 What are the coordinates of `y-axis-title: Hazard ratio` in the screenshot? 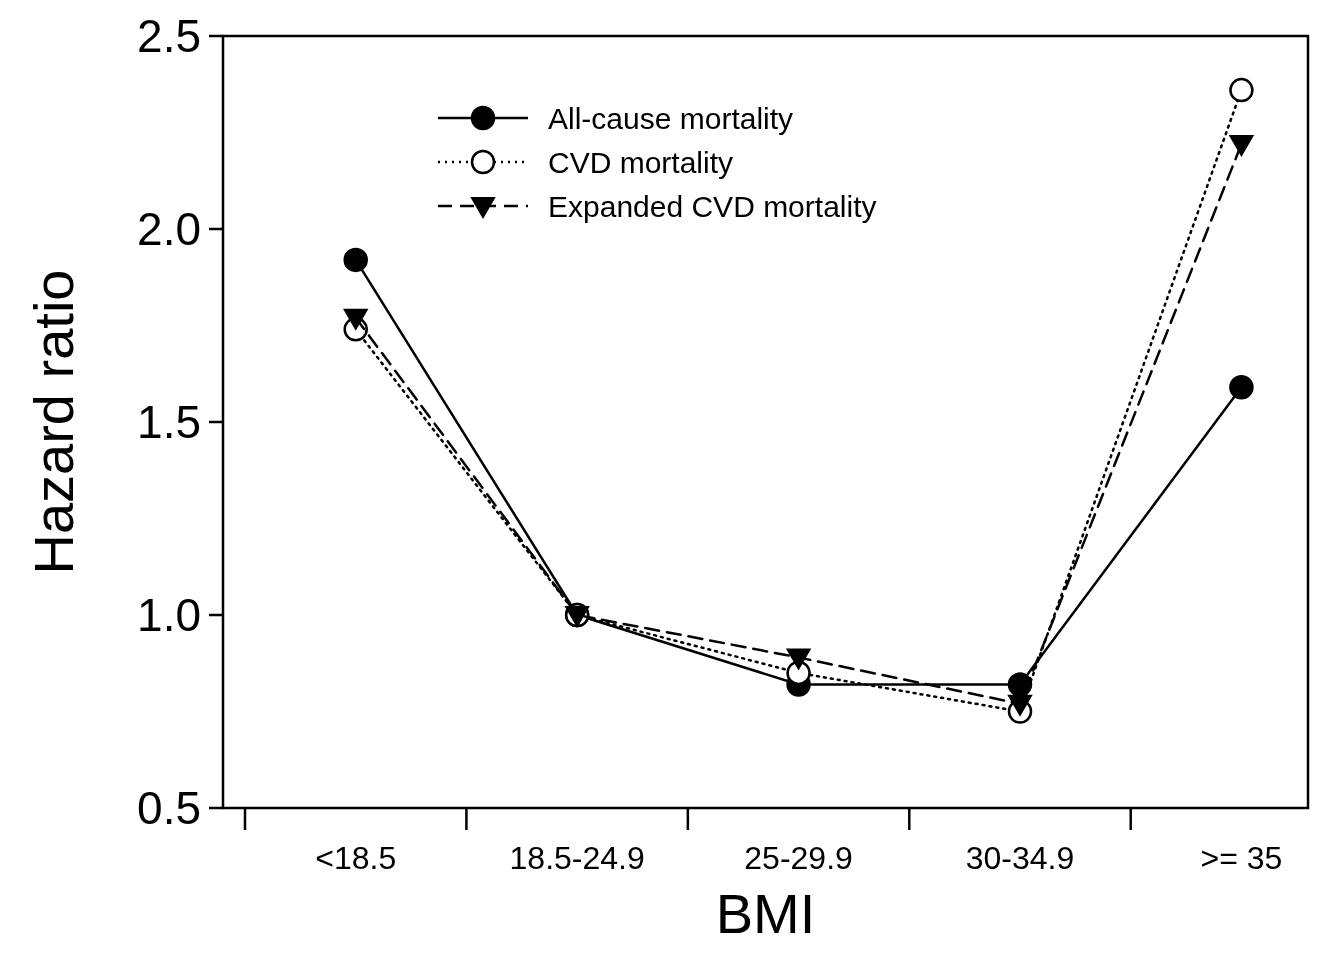 It's located at (53, 422).